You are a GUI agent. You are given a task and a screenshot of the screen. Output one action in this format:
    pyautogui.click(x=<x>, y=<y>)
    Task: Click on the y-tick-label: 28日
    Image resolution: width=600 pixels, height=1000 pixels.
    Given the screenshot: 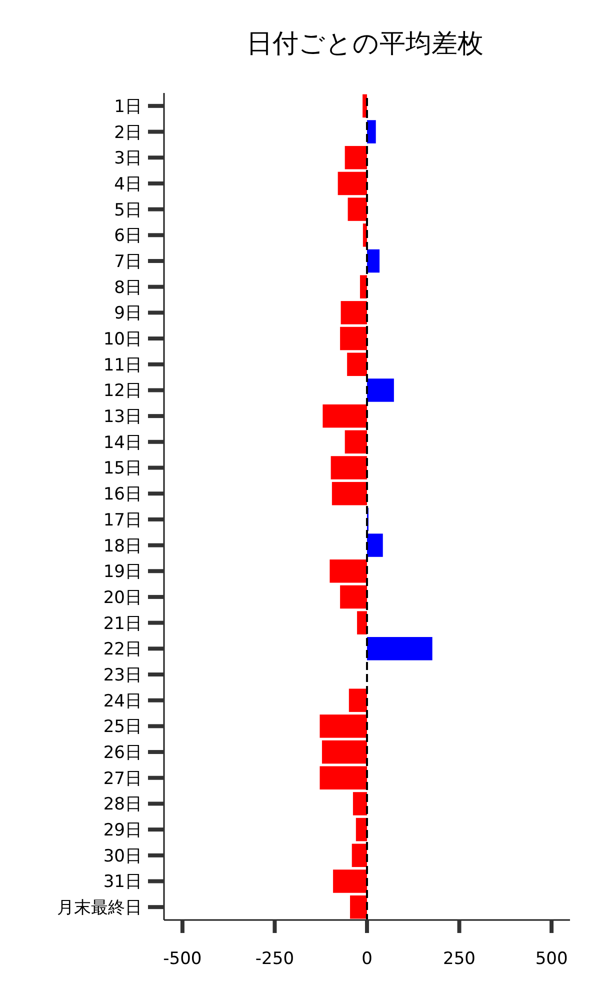 What is the action you would take?
    pyautogui.click(x=122, y=804)
    